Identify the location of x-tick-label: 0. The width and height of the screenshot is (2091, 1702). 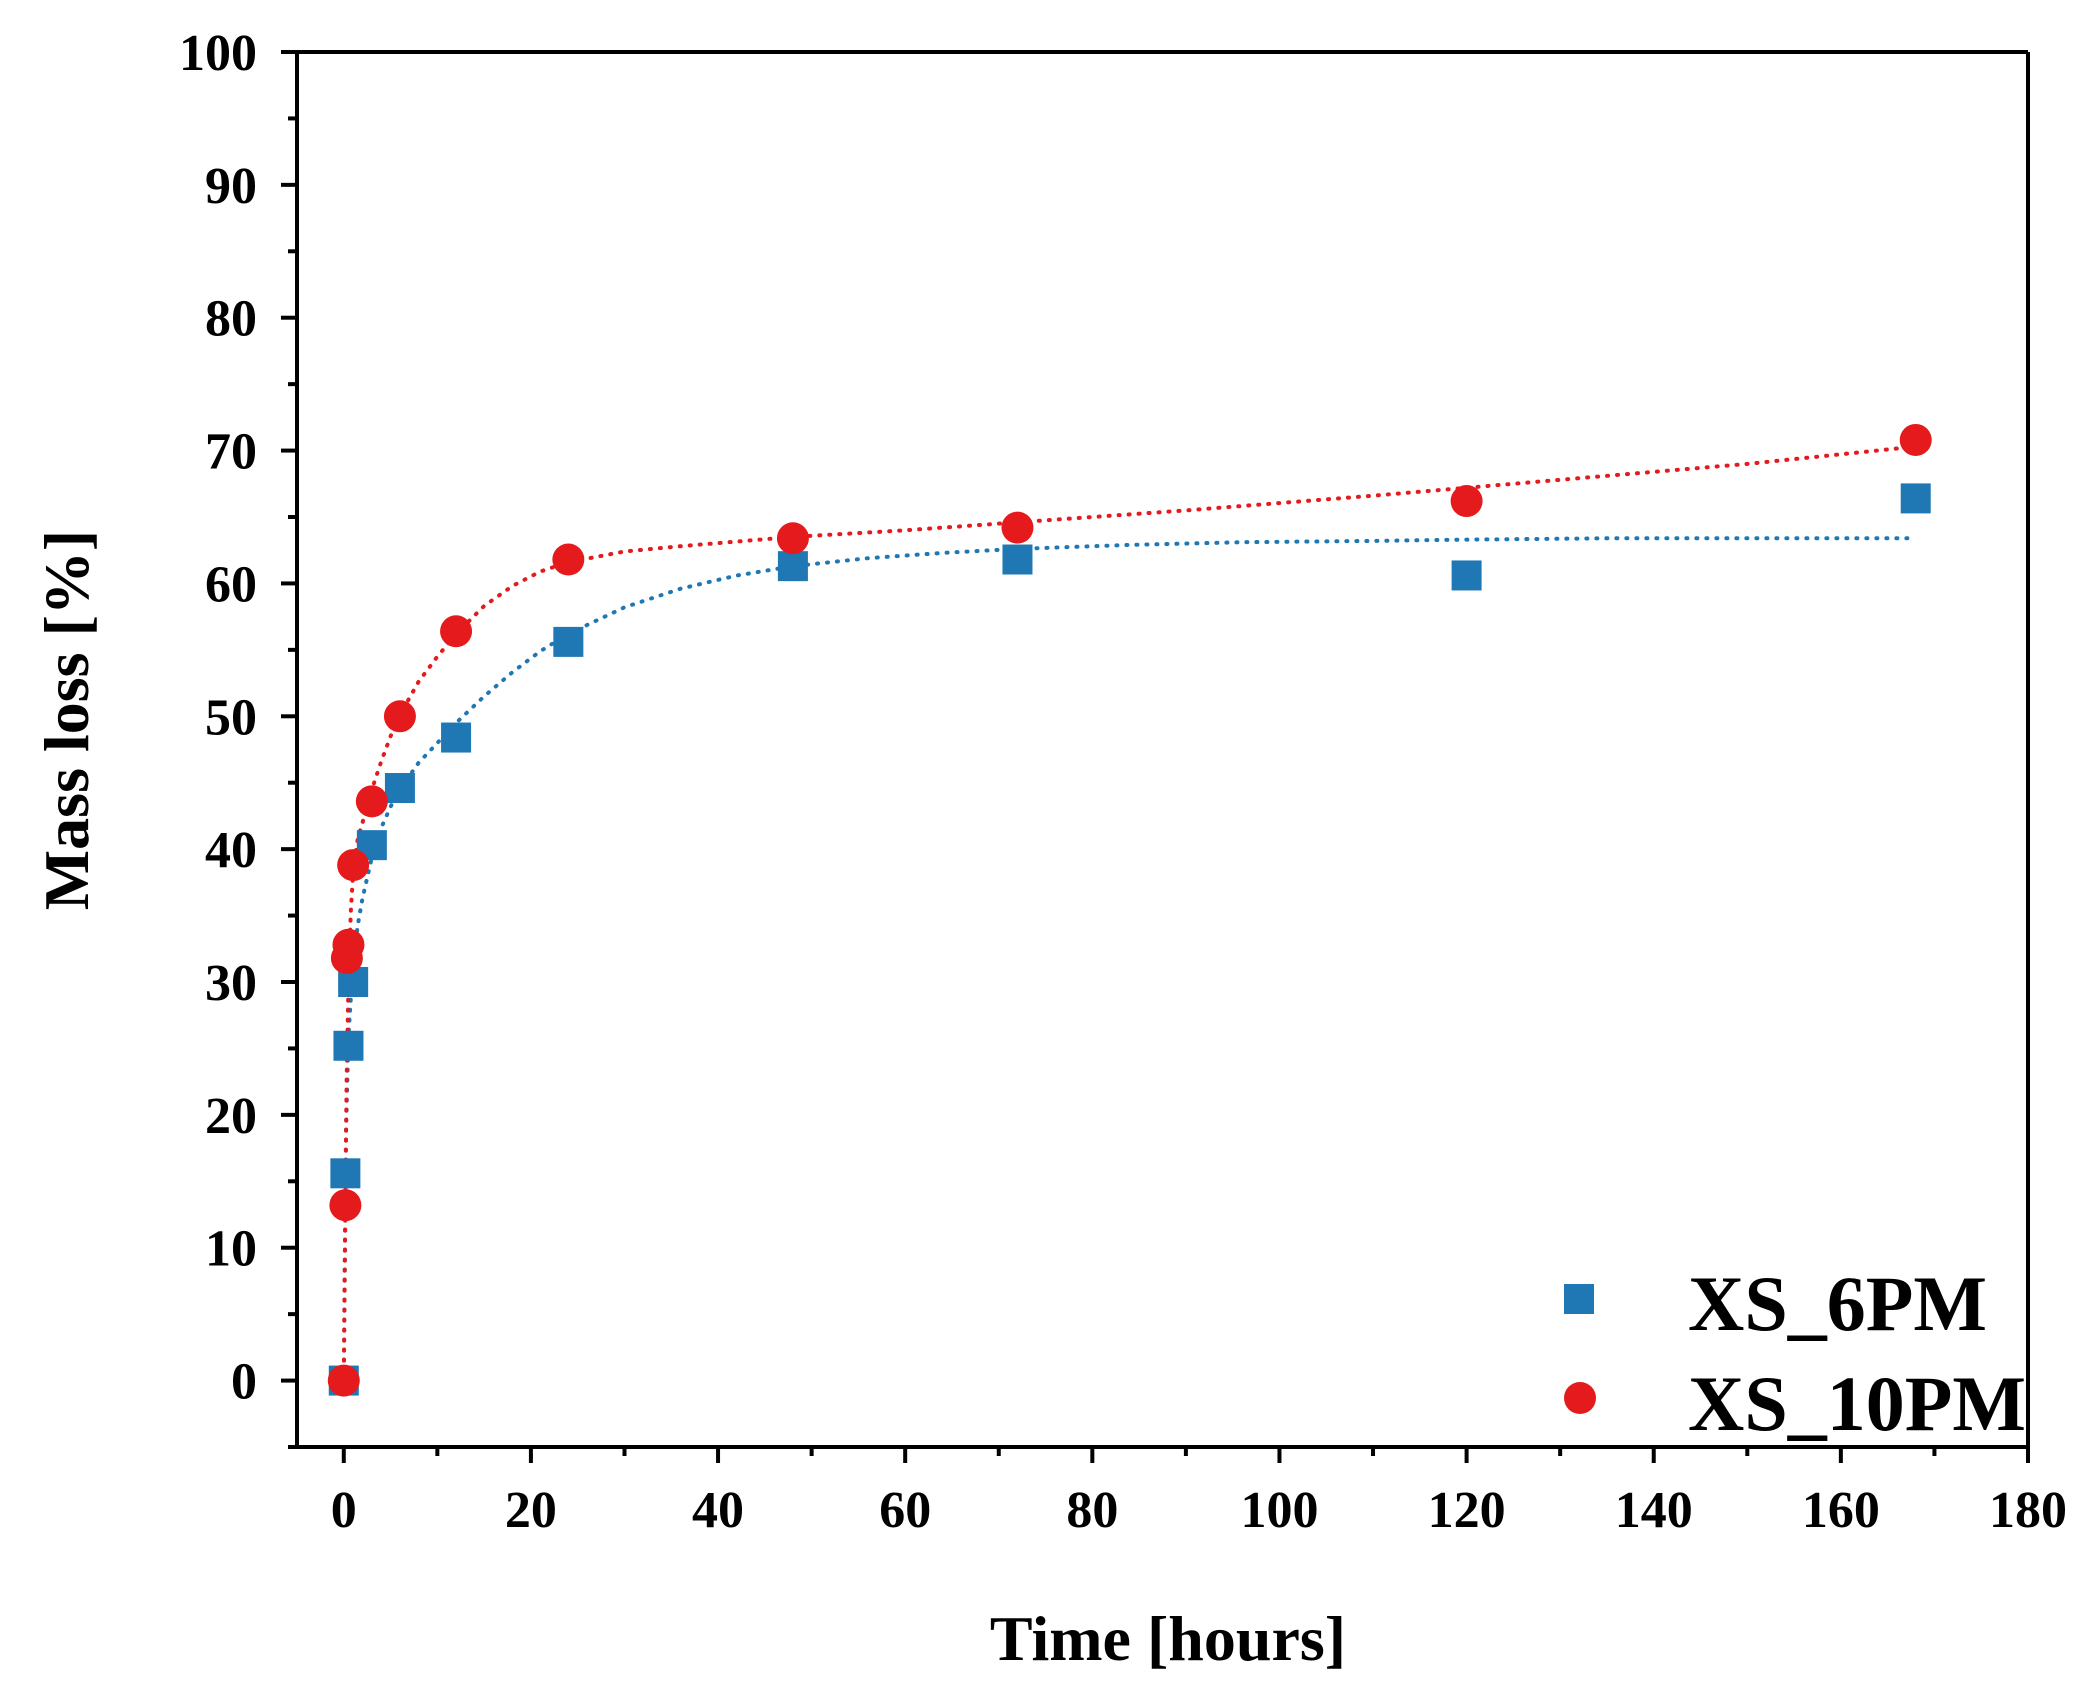
(344, 1510).